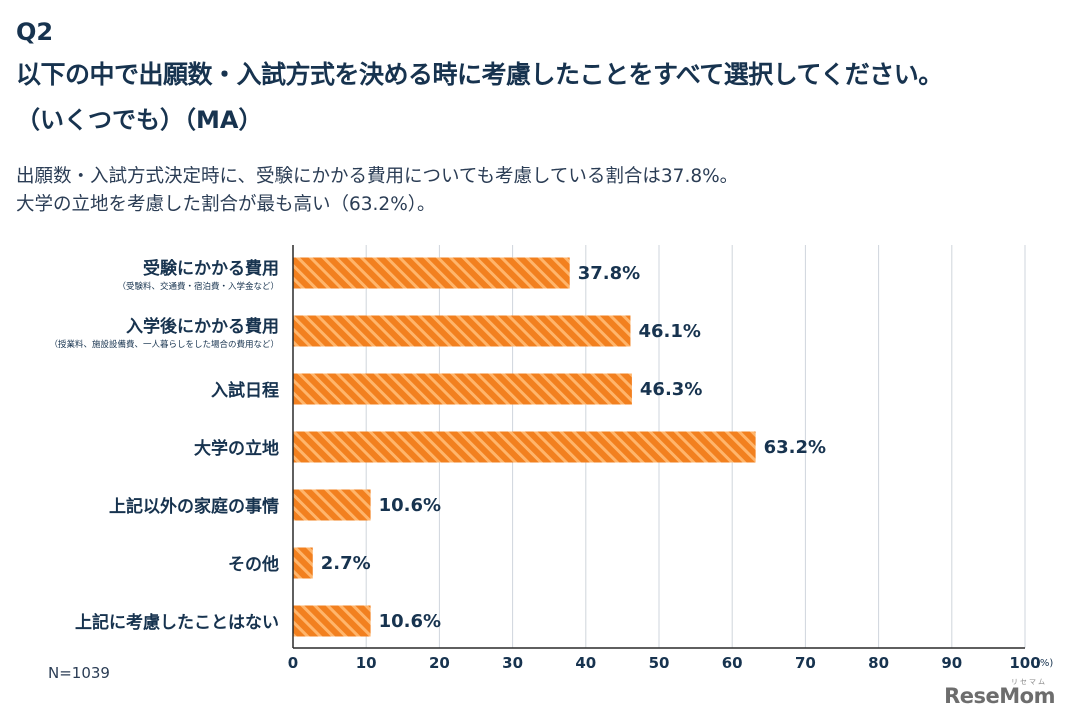 The image size is (1069, 721). I want to click on resemom-logo: ReseMom, so click(999, 696).